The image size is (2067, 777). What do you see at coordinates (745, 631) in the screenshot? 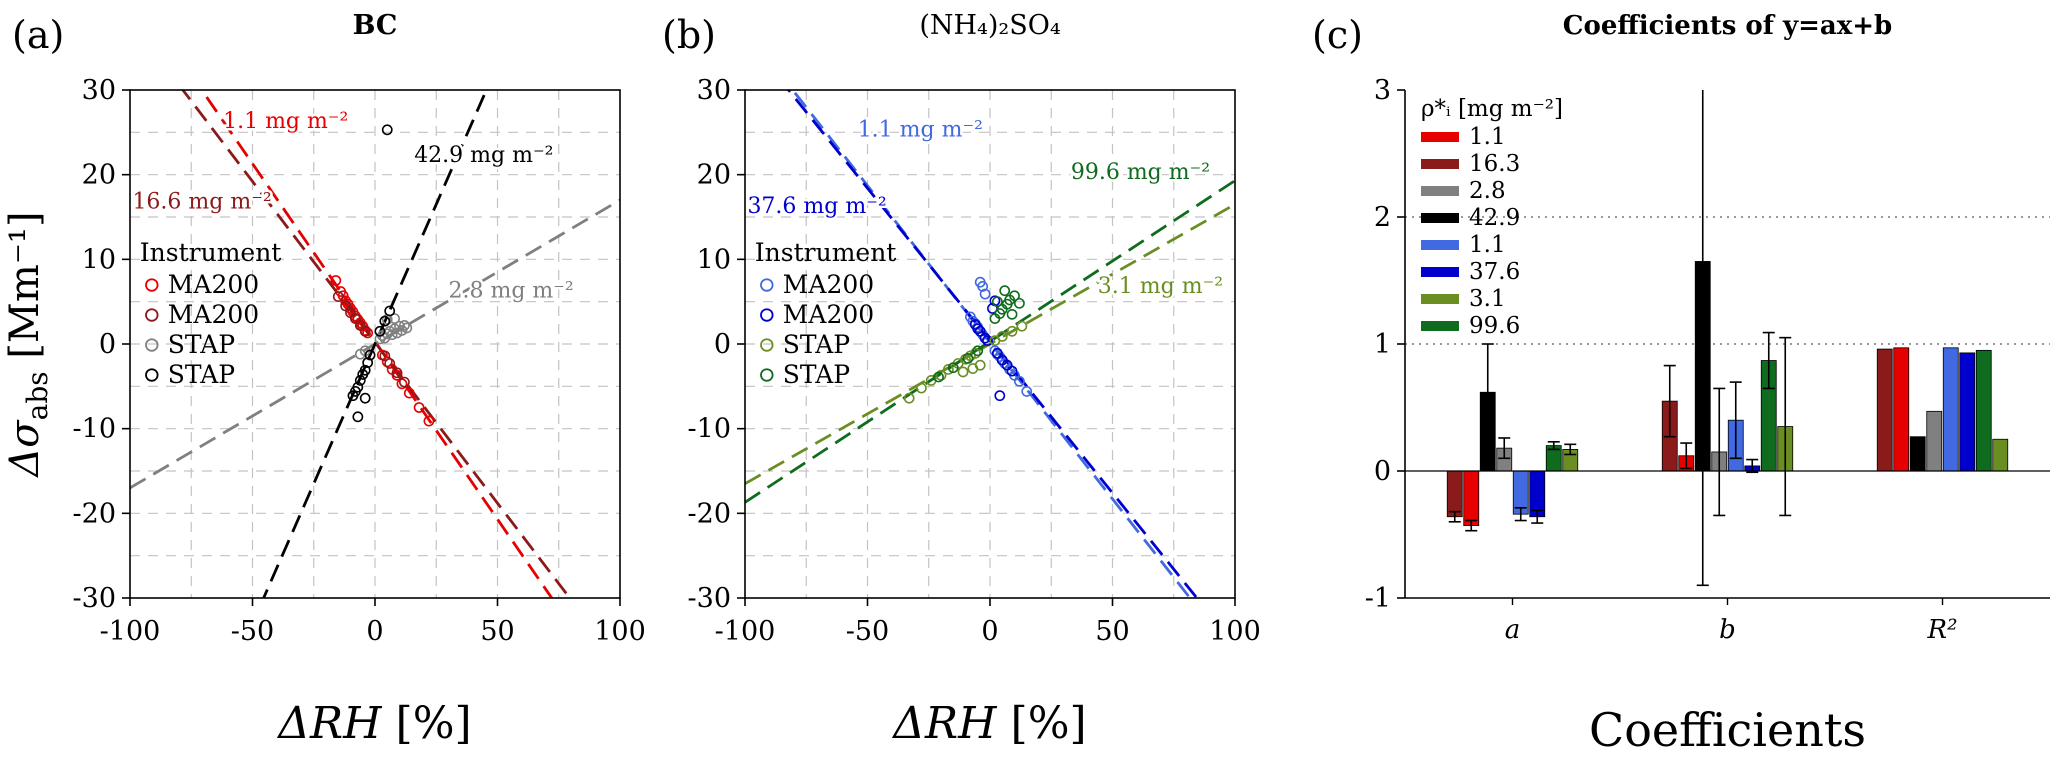
I see `svg-text: -100` at bounding box center [745, 631].